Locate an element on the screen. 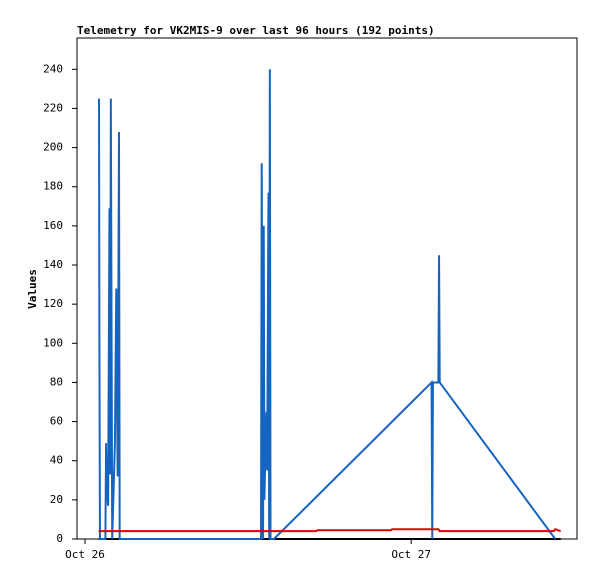  y-tick-label: 140 is located at coordinates (53, 264).